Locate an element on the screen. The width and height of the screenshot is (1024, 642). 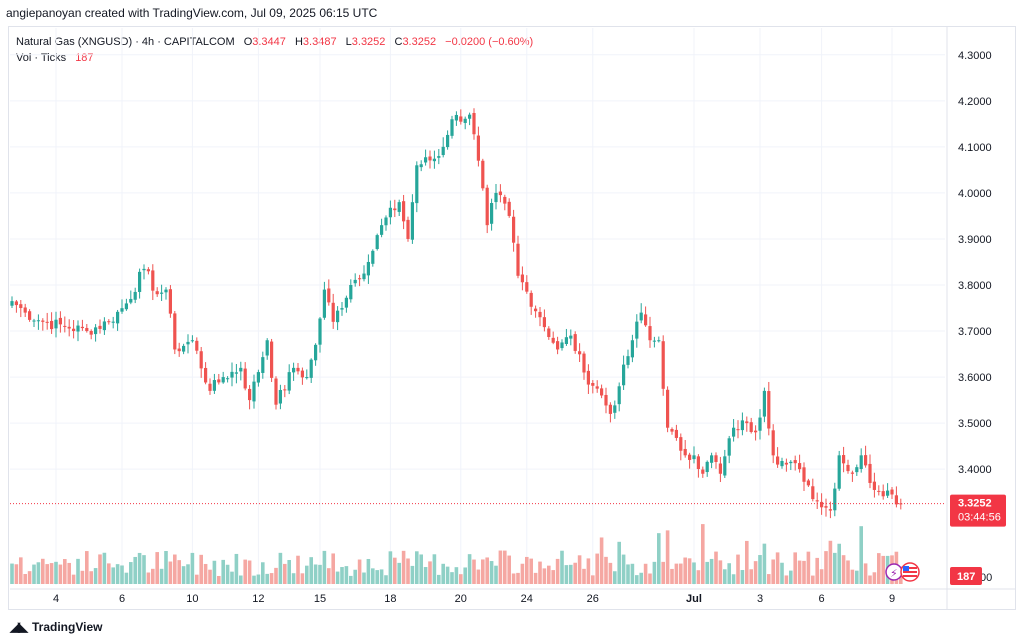
footer-brand: ◢◣ TradingView is located at coordinates (56, 627).